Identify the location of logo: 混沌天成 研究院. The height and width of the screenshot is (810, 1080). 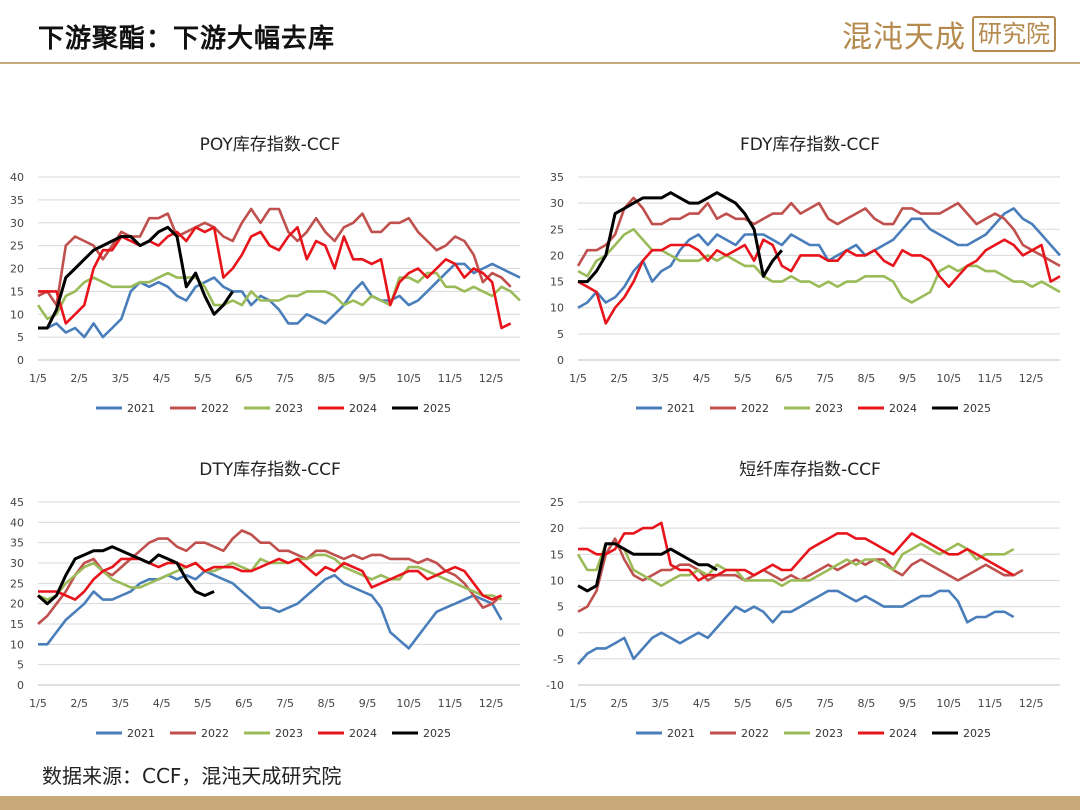
(949, 34).